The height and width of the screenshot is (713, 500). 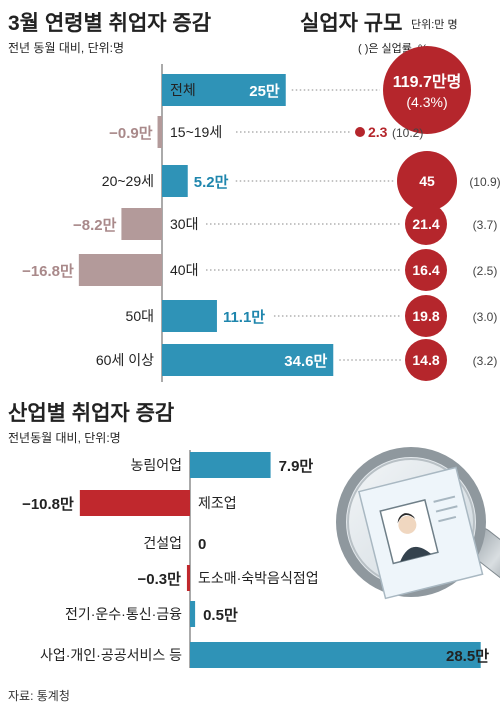 I want to click on industry-category-label: 제조업, so click(x=217, y=503).